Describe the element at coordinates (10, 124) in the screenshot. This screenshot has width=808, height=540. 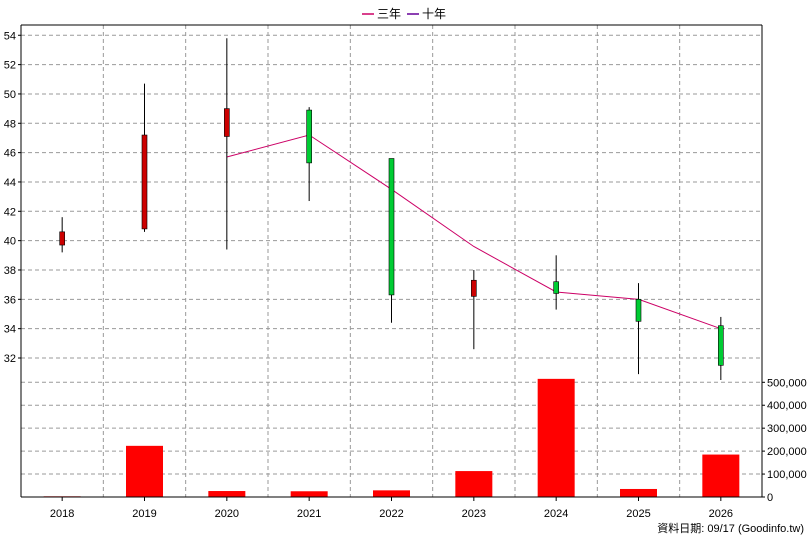
I see `price-tick-label: 48` at that location.